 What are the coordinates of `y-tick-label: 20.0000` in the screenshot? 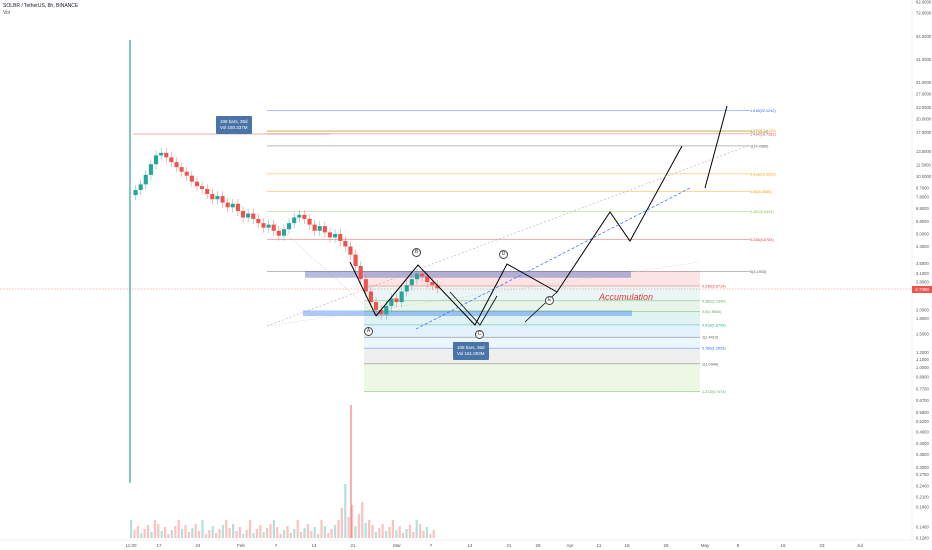 It's located at (924, 119).